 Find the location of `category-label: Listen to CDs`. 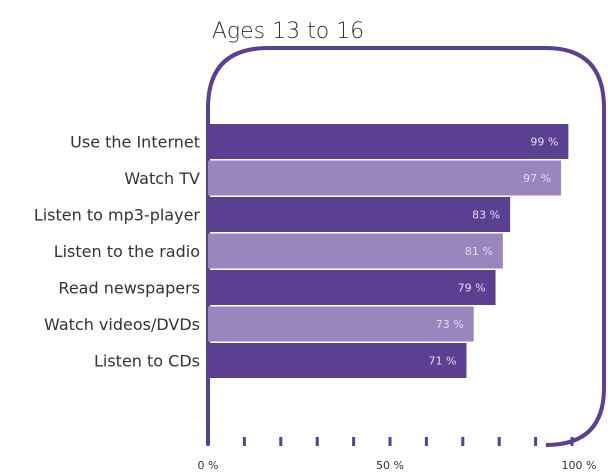

category-label: Listen to CDs is located at coordinates (147, 361).